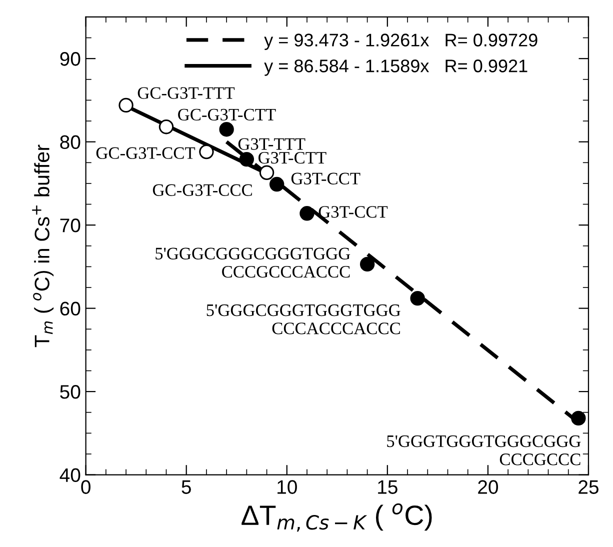 This screenshot has width=613, height=547. What do you see at coordinates (287, 487) in the screenshot?
I see `x-tick-label: 10` at bounding box center [287, 487].